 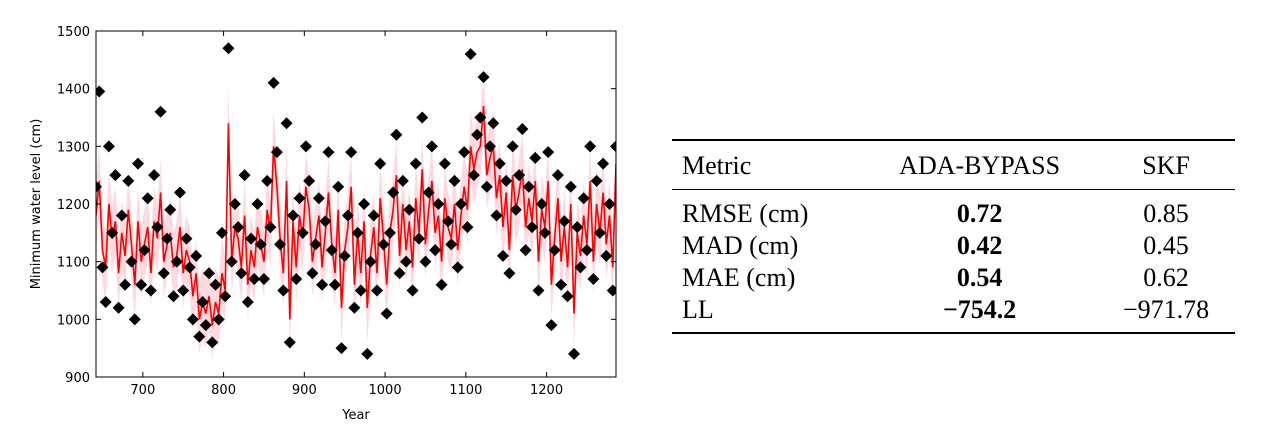 I want to click on ada-bypass-value: 0.42, so click(x=979, y=245).